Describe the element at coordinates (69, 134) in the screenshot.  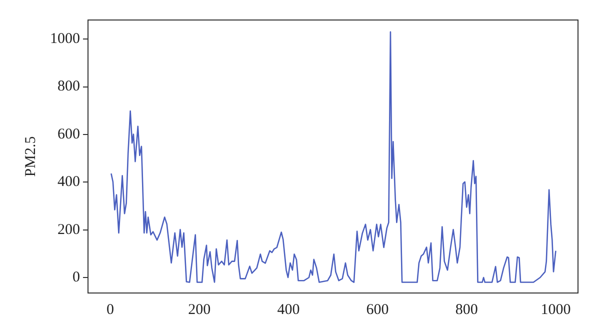
I see `y-tick-label: 600` at that location.